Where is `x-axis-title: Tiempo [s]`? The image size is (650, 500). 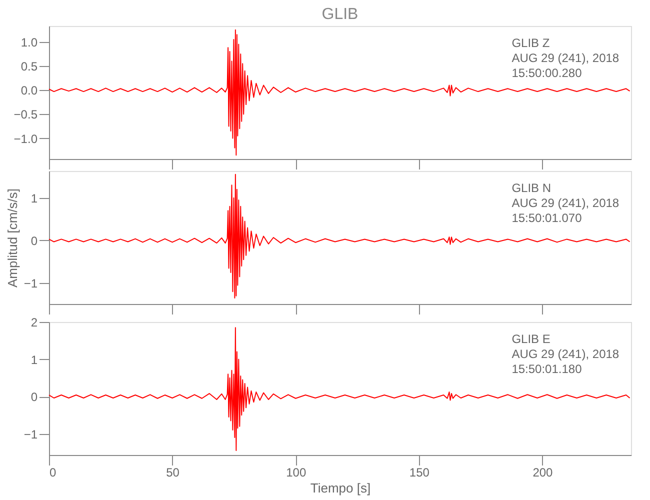
x-axis-title: Tiempo [s] is located at coordinates (340, 488).